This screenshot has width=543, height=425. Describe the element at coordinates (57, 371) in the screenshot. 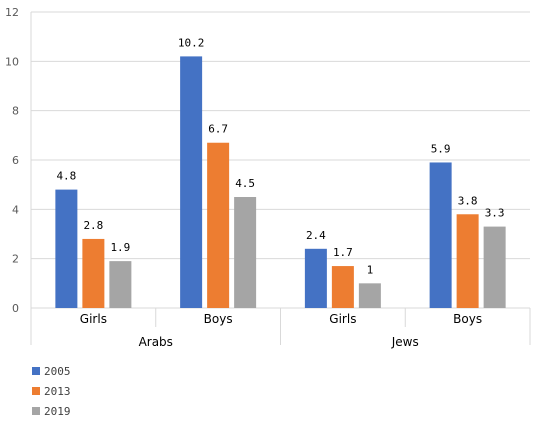

I see `legend-label: 2005` at that location.